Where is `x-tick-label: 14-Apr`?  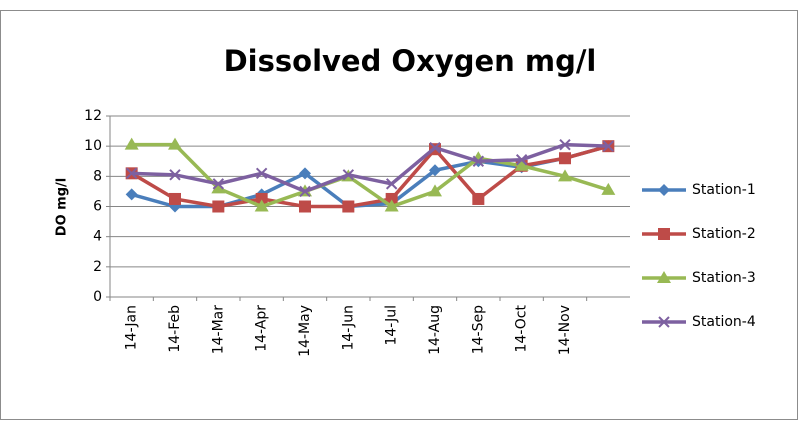
x-tick-label: 14-Apr is located at coordinates (262, 328).